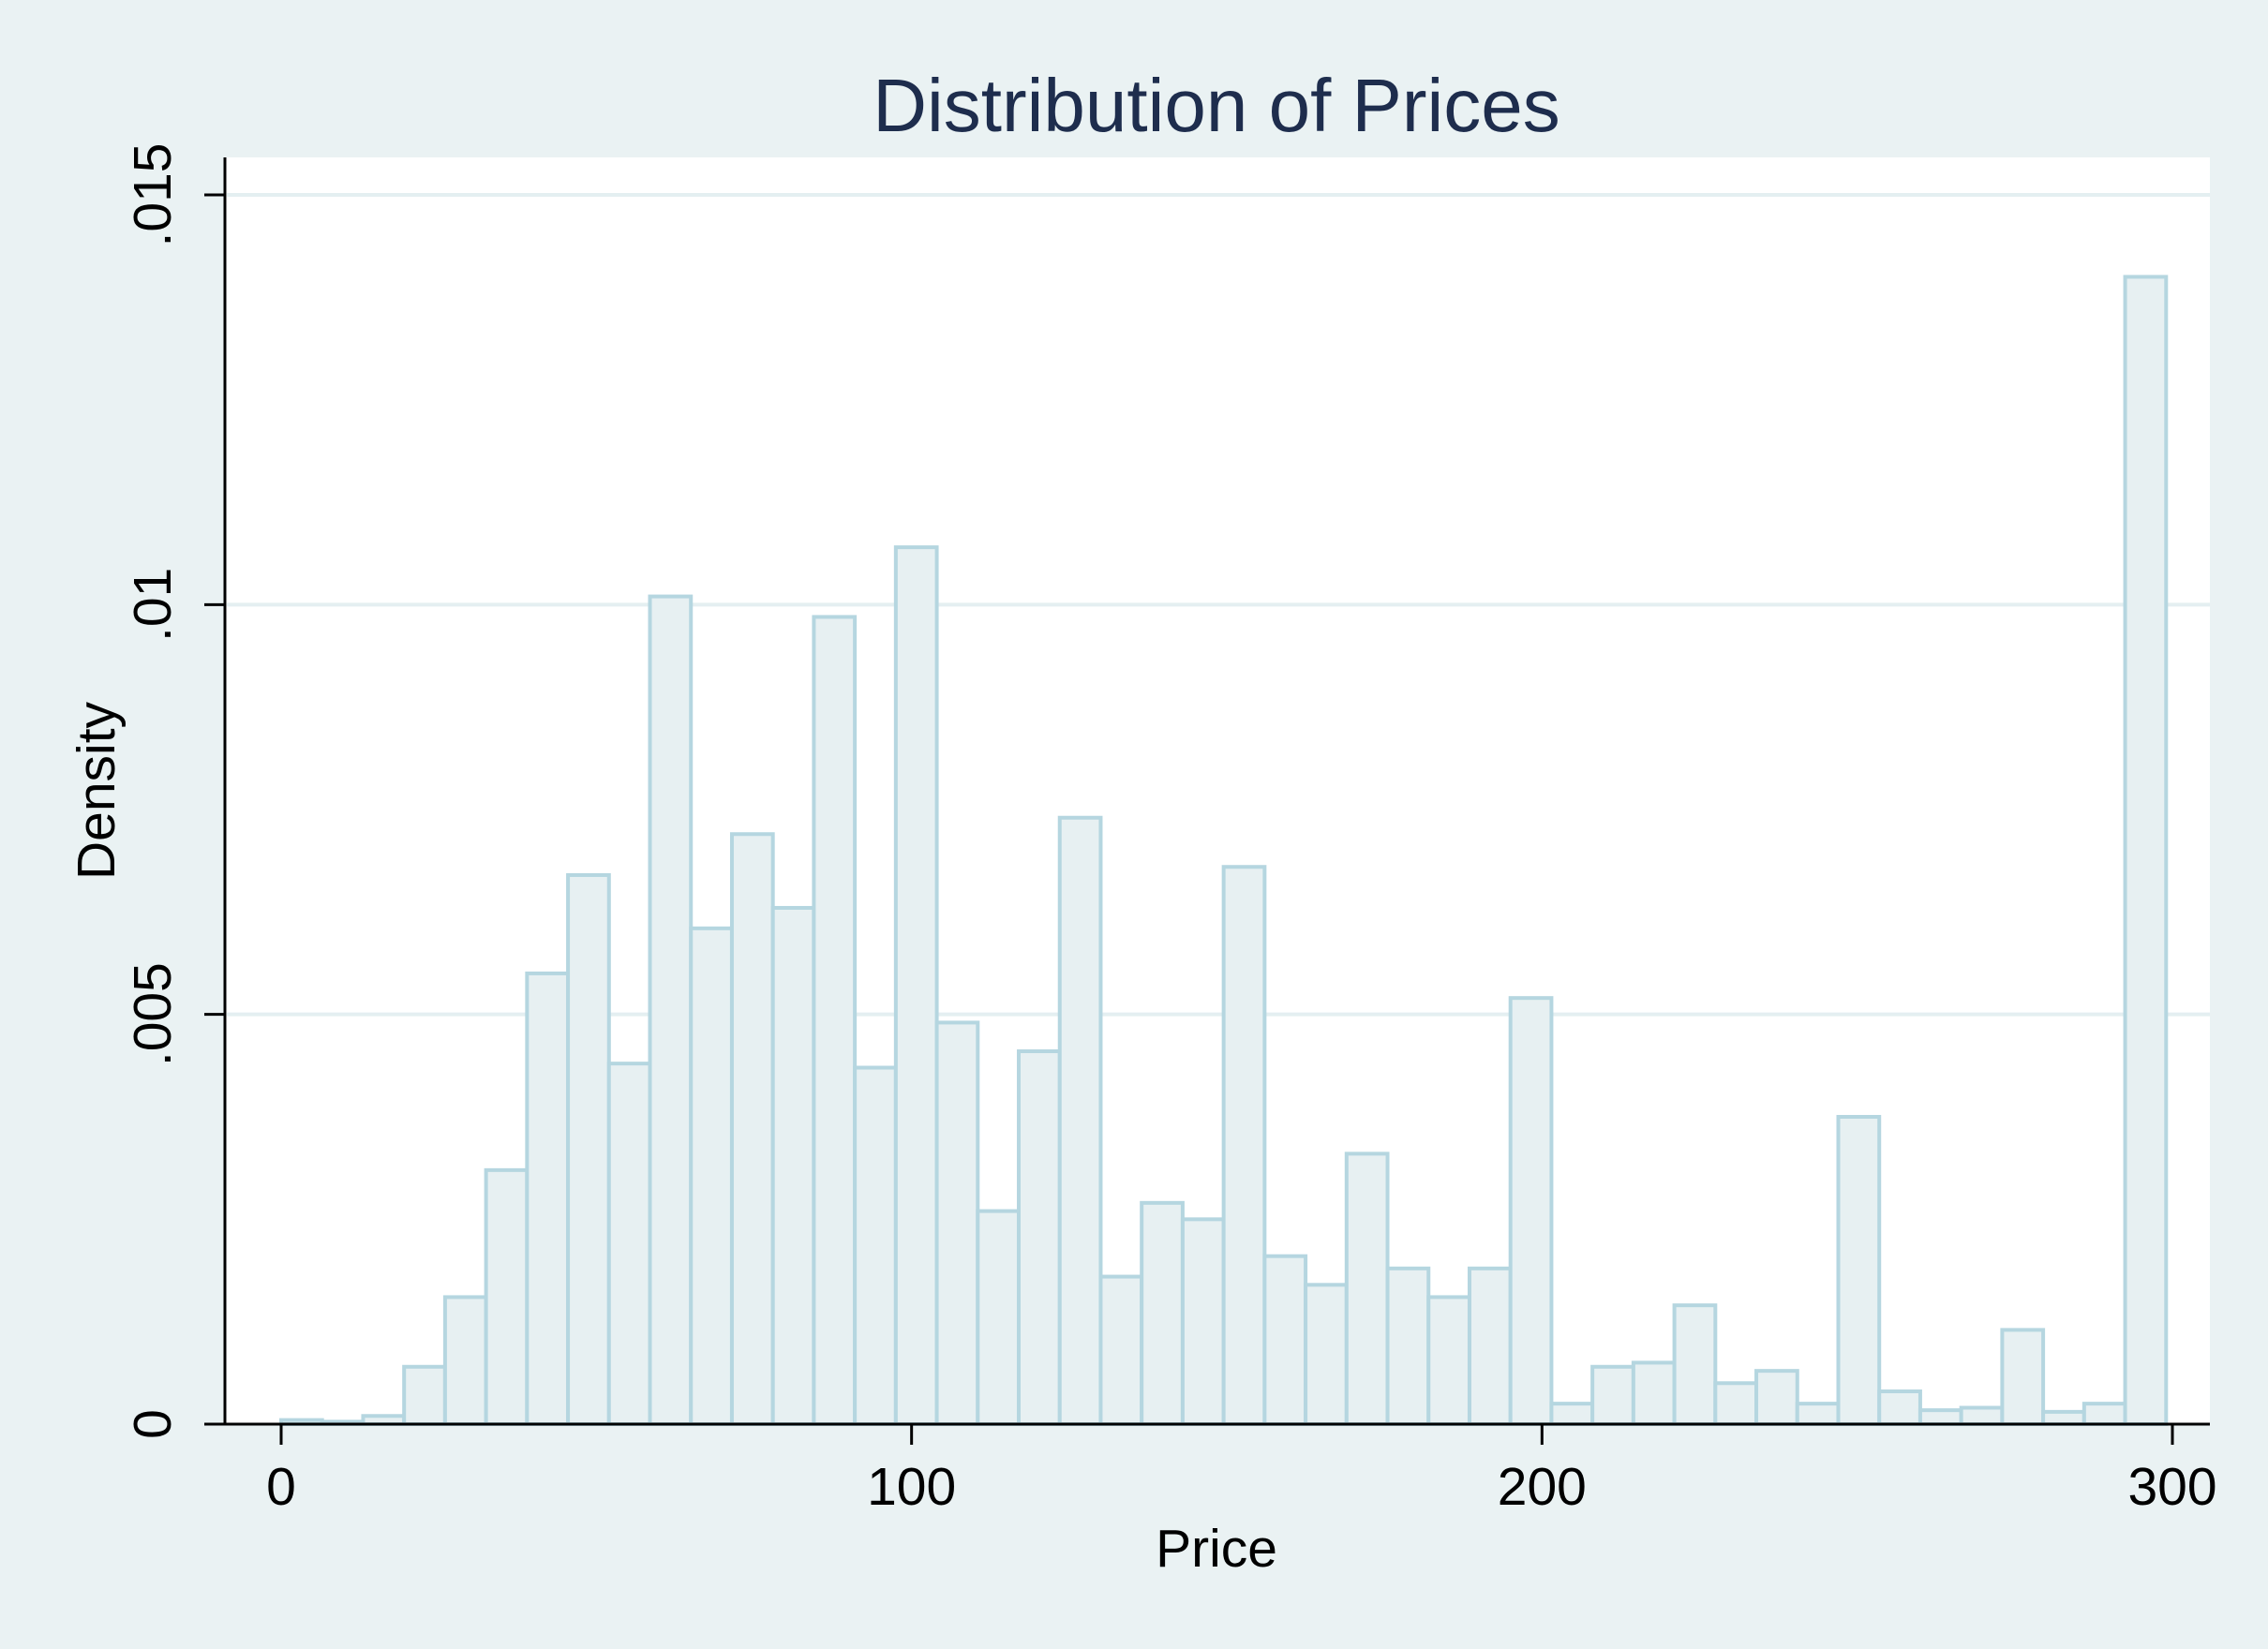 The image size is (2268, 1649). Describe the element at coordinates (1543, 1487) in the screenshot. I see `x-tick-label-2: 200` at that location.